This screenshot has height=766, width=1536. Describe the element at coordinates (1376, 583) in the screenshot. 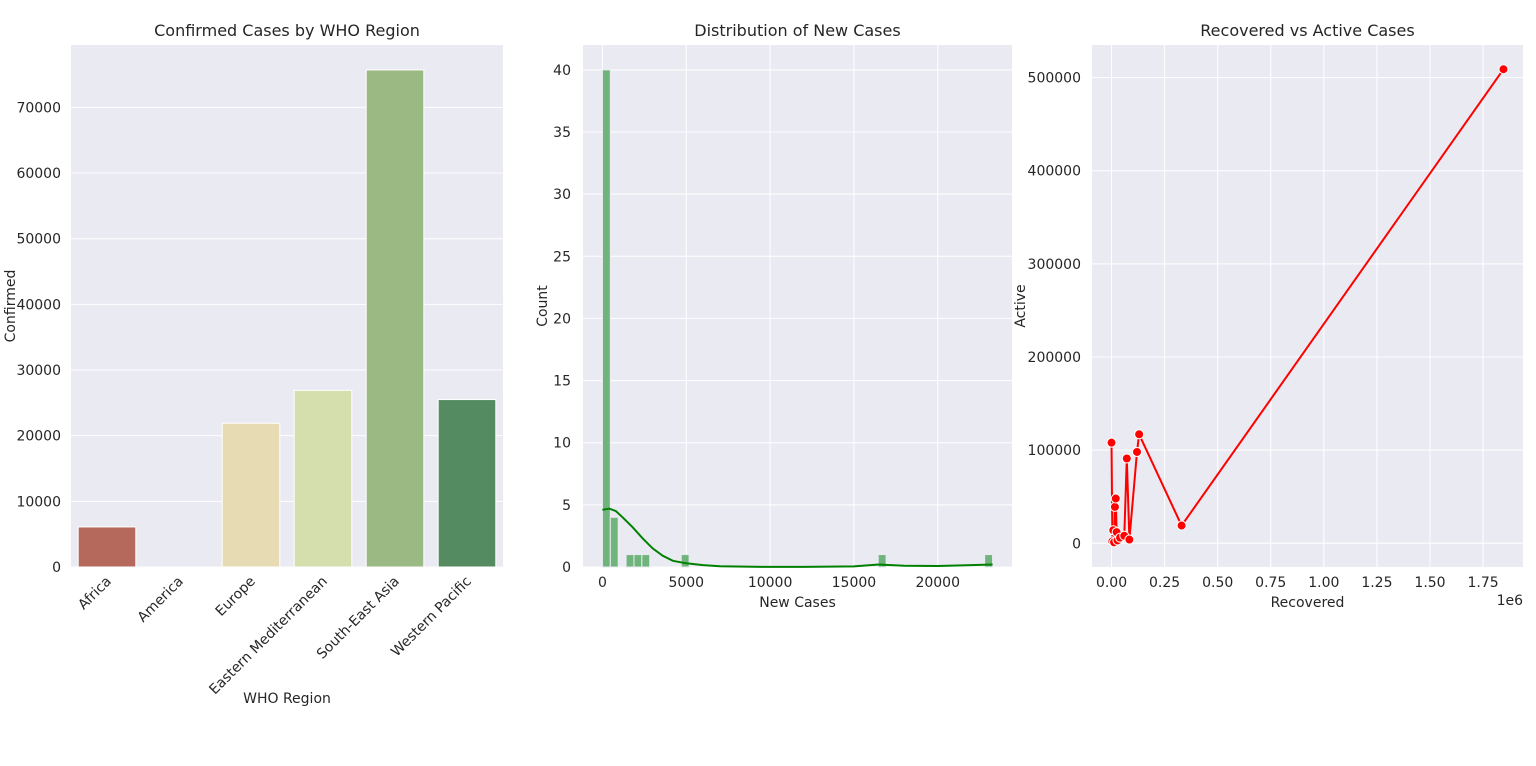

I see `x-tick-label: 1.25` at that location.